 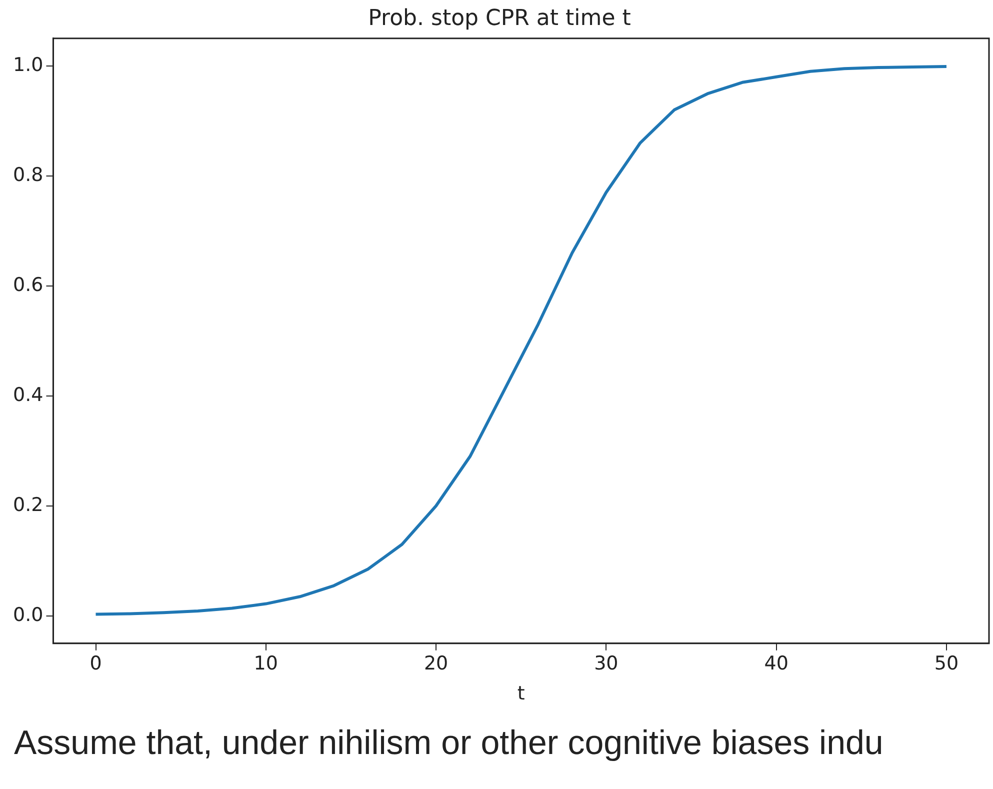 What do you see at coordinates (521, 693) in the screenshot?
I see `x-axis-title: t` at bounding box center [521, 693].